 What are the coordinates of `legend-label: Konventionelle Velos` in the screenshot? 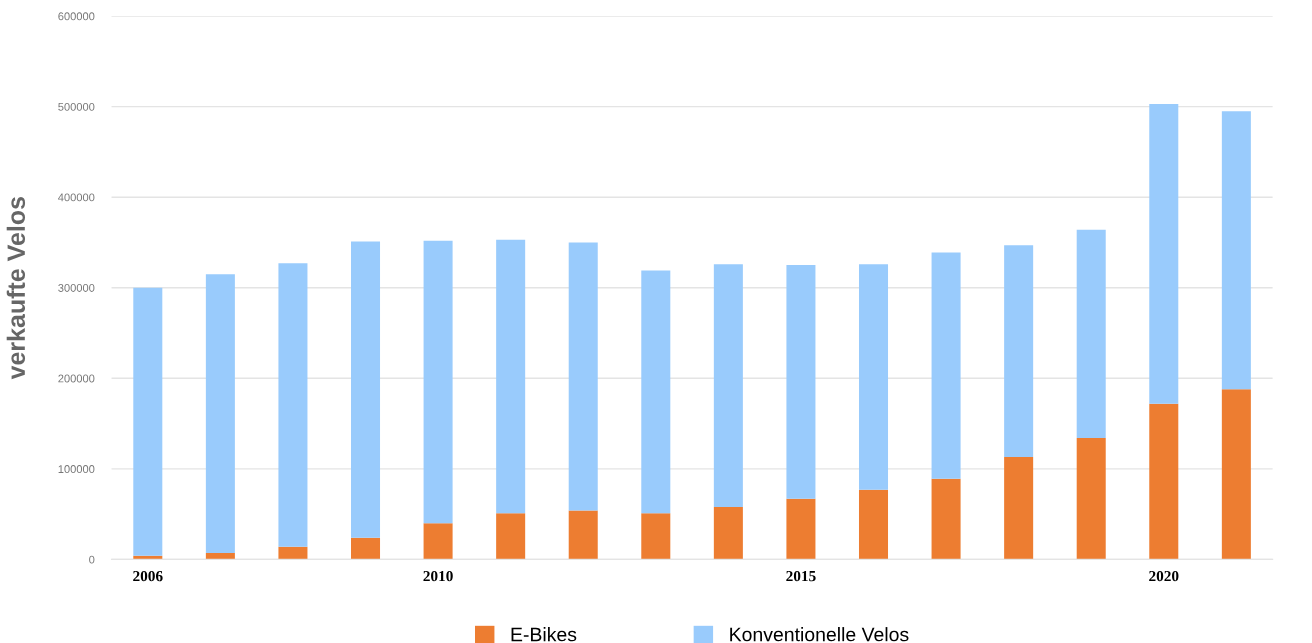 It's located at (819, 634).